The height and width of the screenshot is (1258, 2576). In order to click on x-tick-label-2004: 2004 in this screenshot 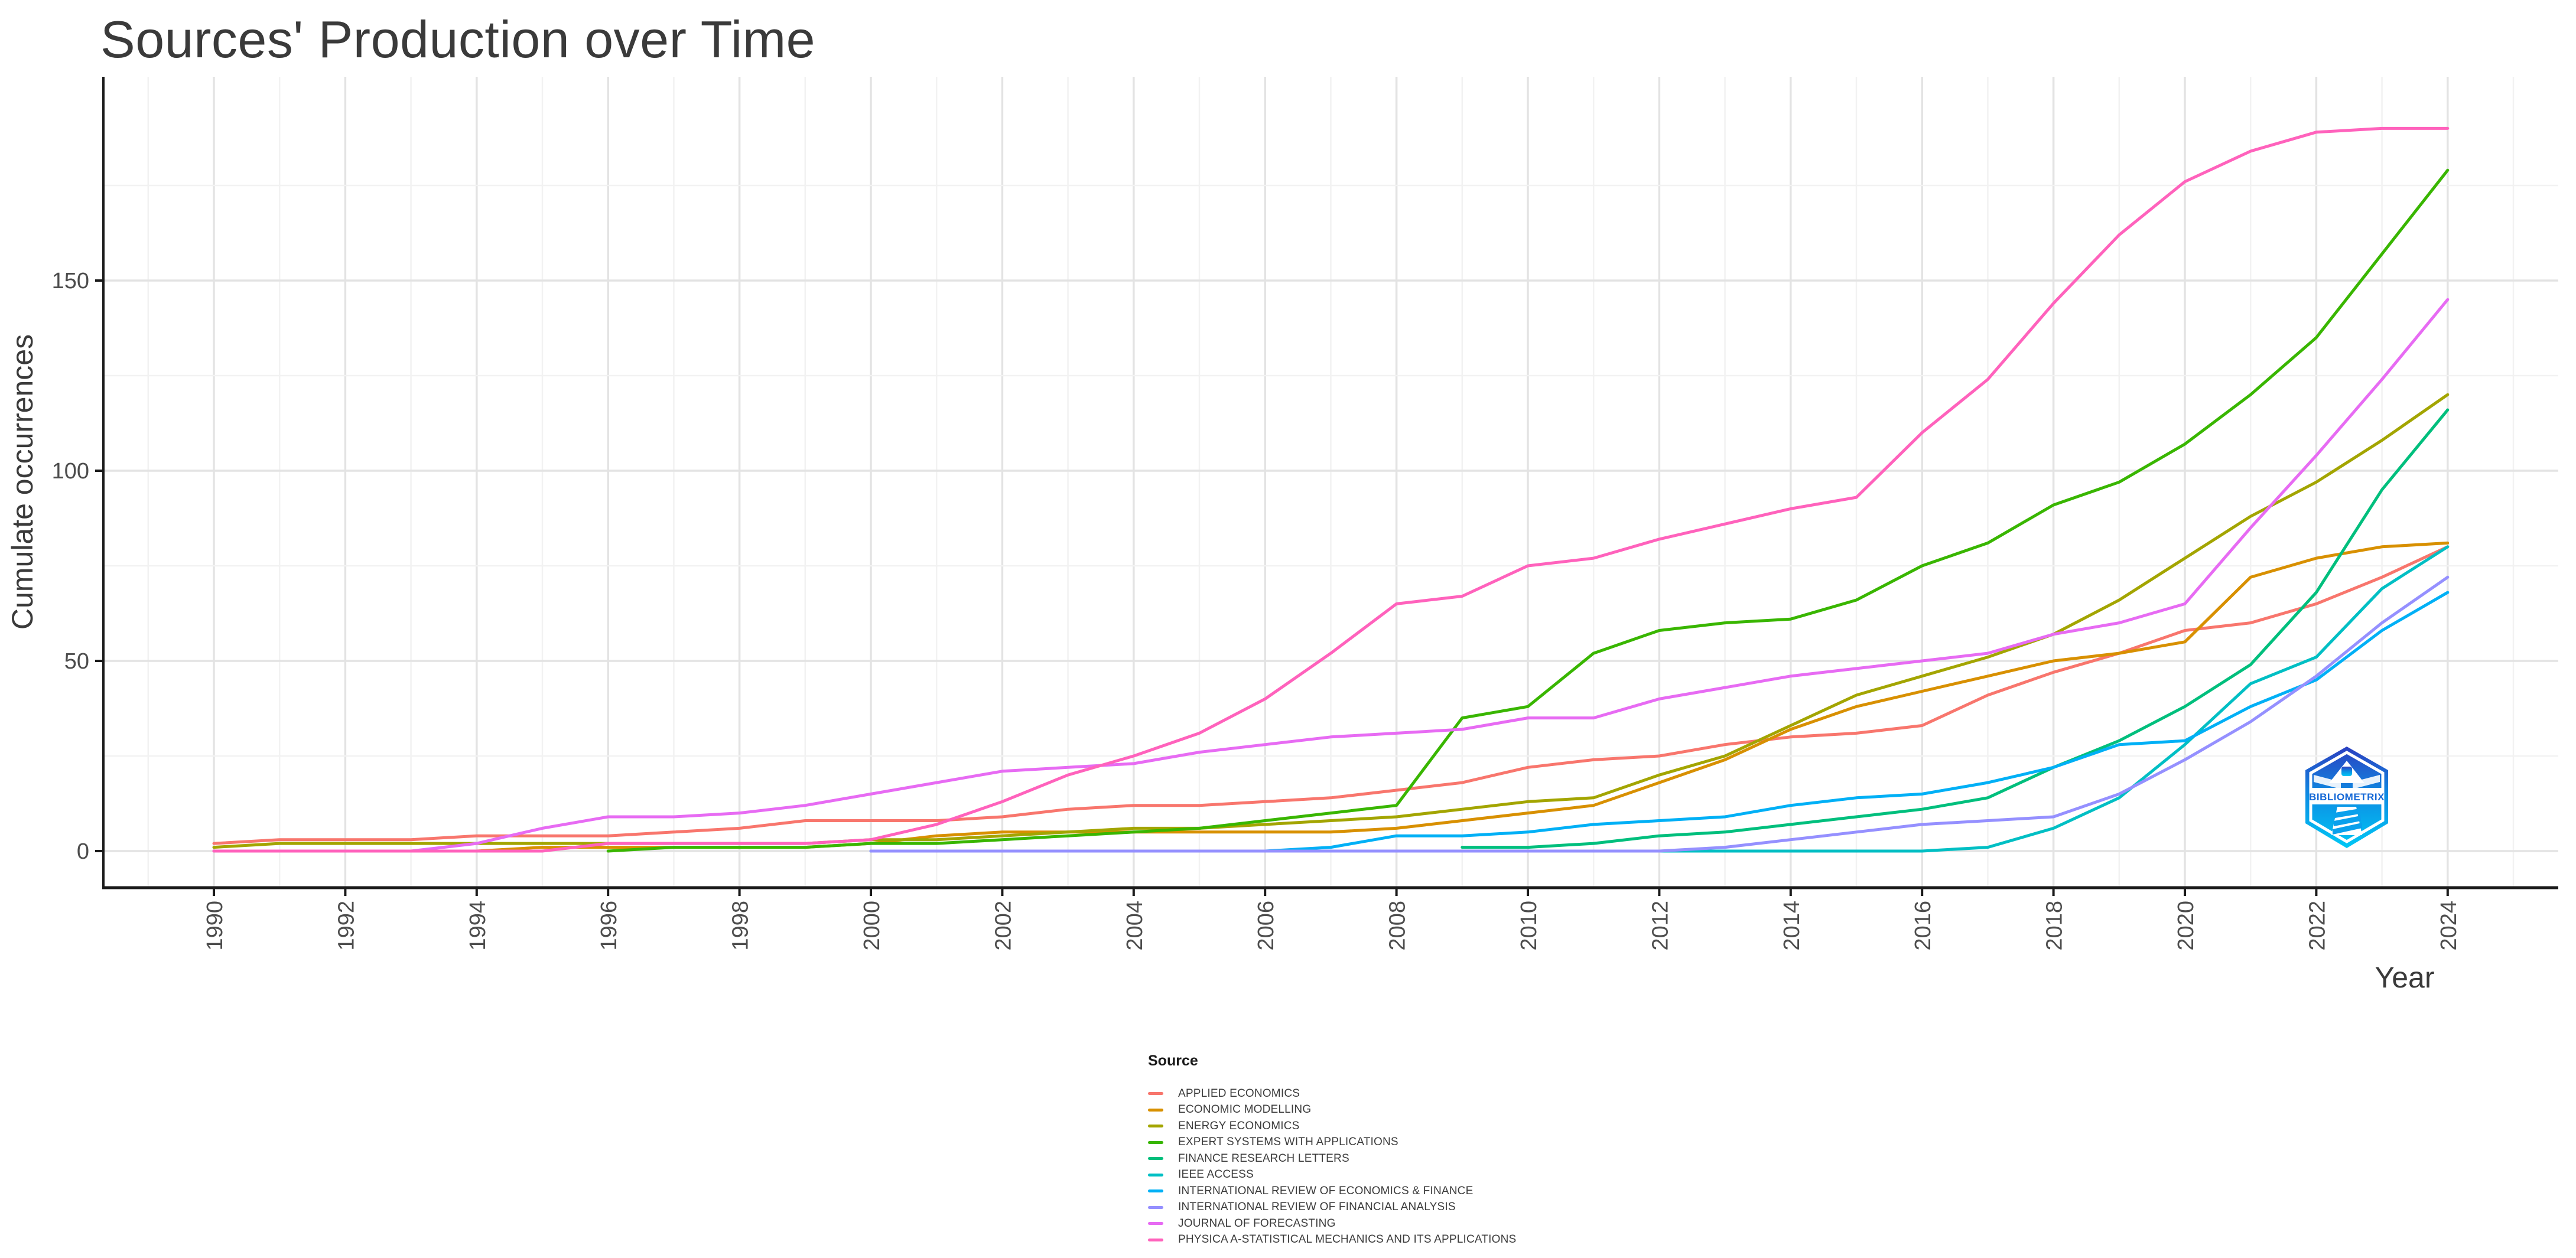, I will do `click(1135, 926)`.